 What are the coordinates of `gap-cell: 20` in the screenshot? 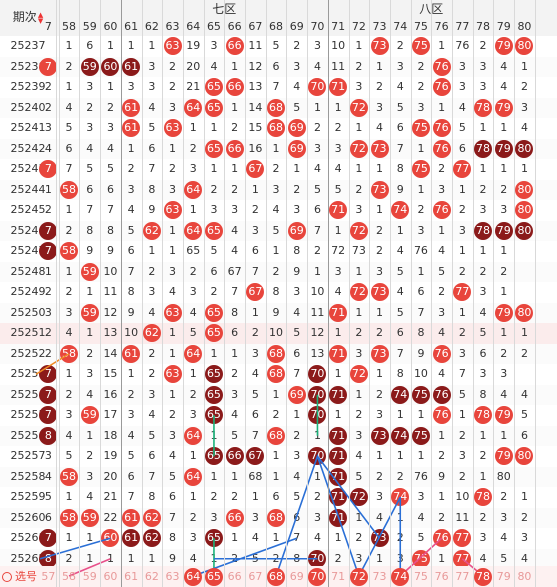 It's located at (193, 66).